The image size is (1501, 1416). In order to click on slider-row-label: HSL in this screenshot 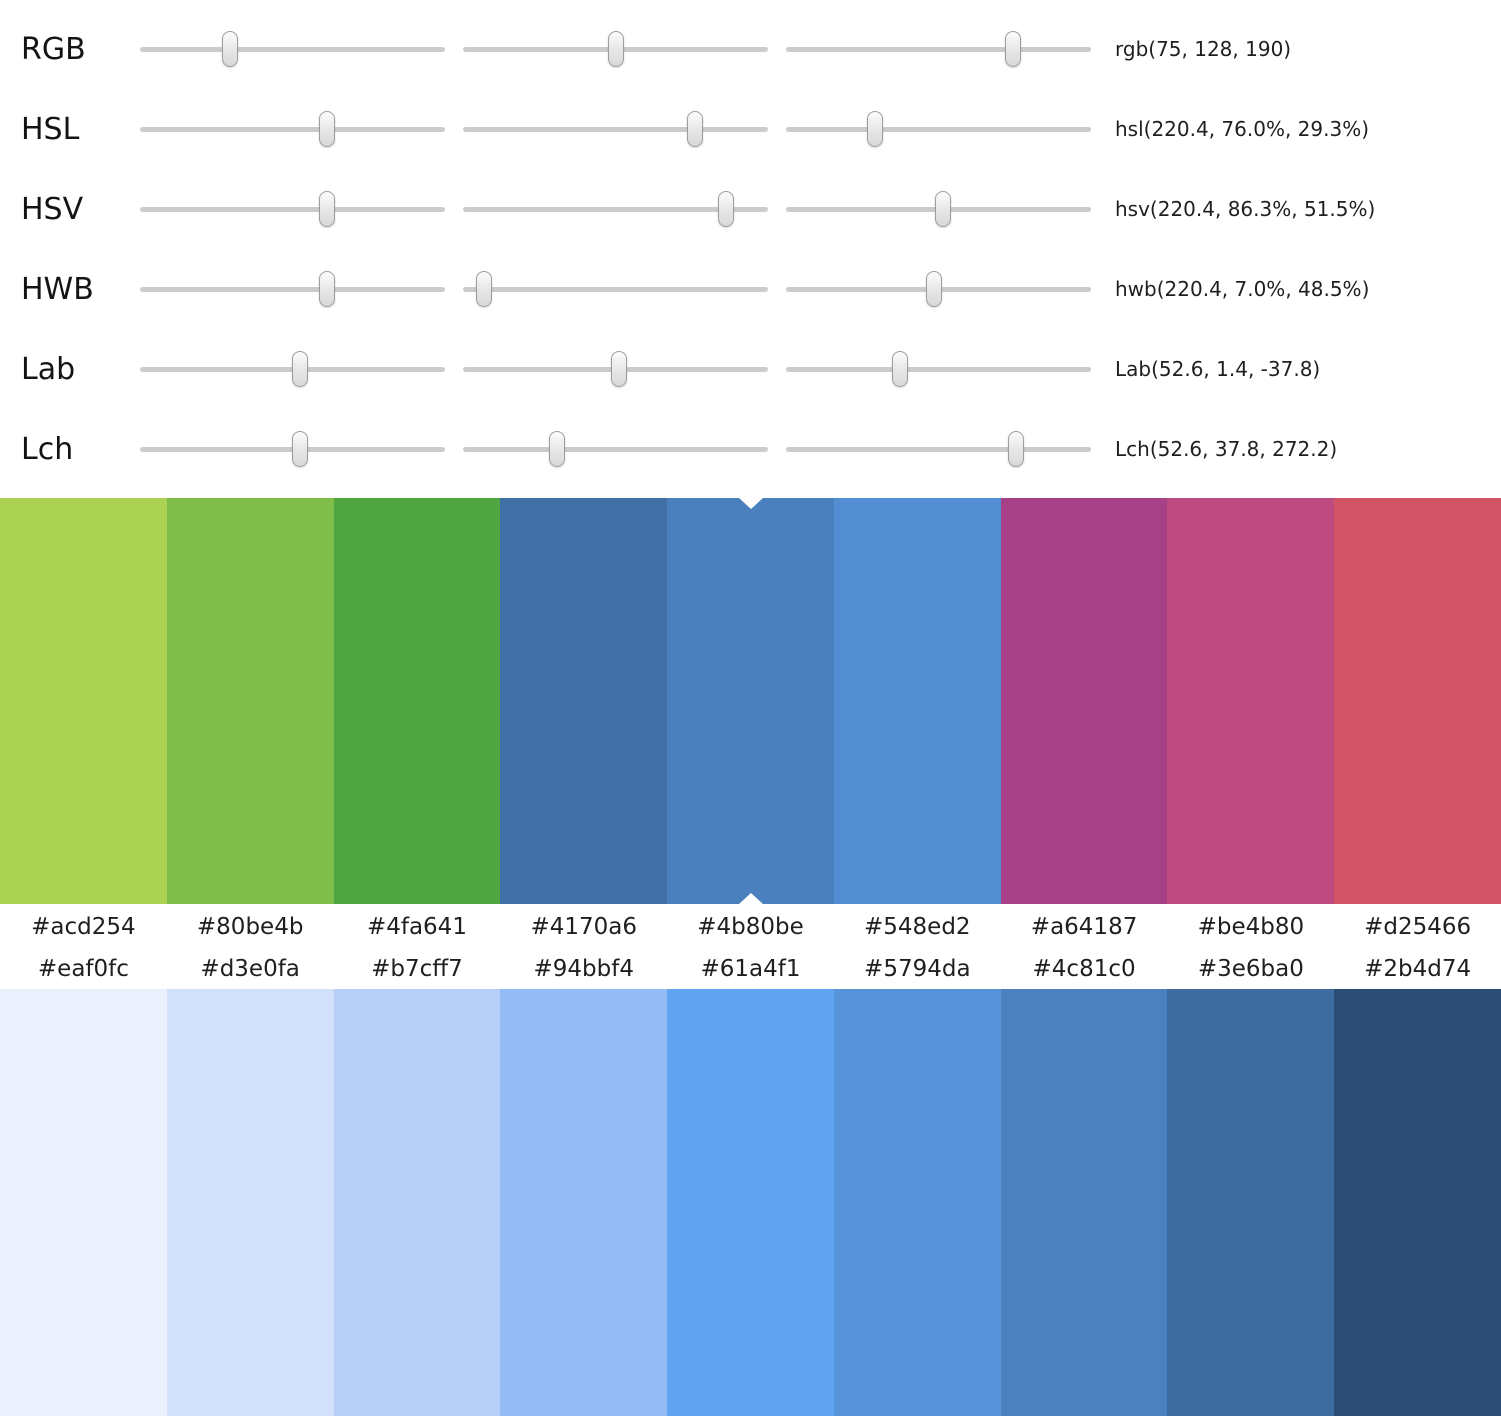, I will do `click(50, 129)`.